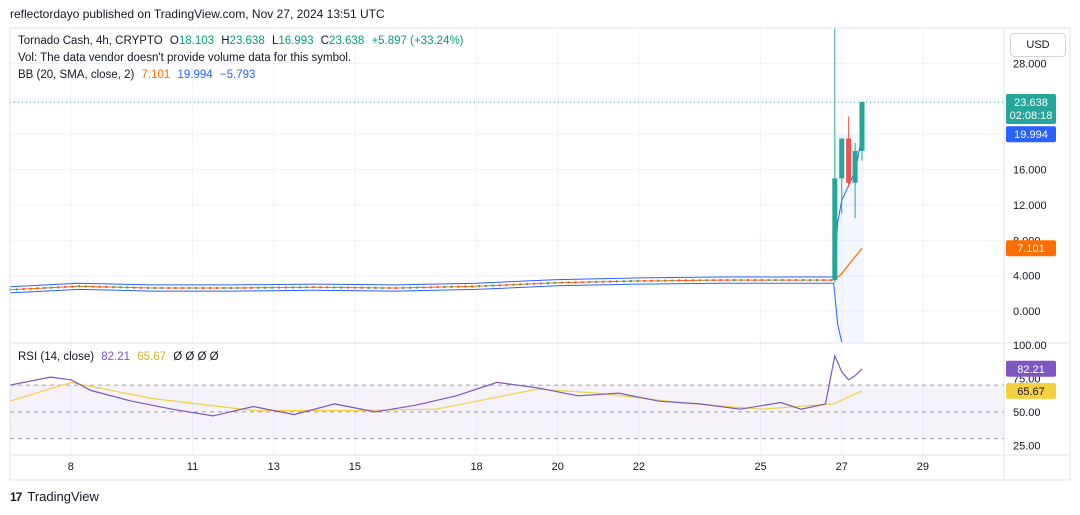 The image size is (1080, 515). I want to click on bb-lower-recent, so click(838, 312).